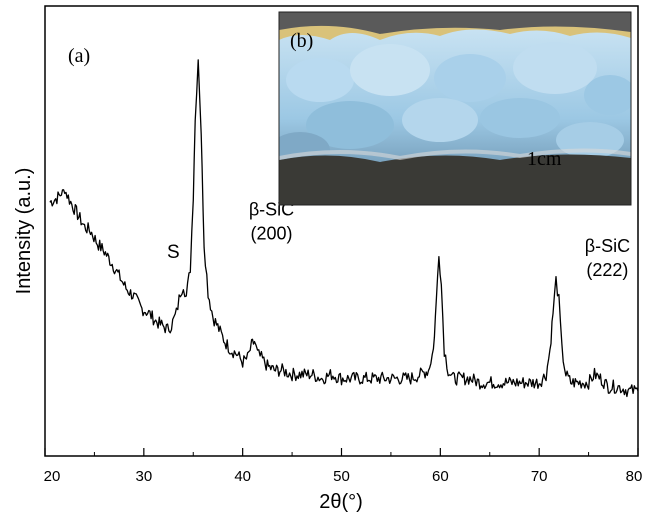  Describe the element at coordinates (173, 252) in the screenshot. I see `peak-label: S` at that location.